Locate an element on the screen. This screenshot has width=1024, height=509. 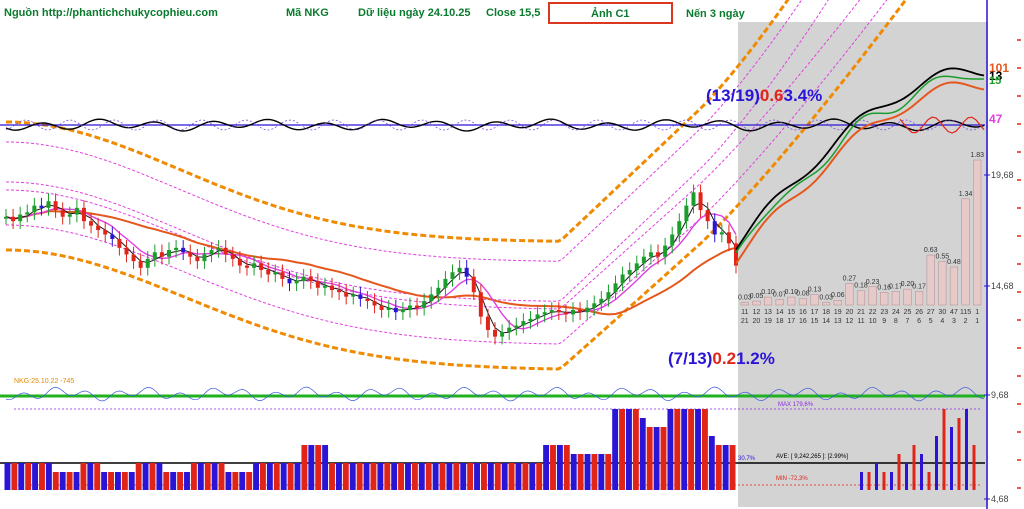
price-tick-label: 9,68 is located at coordinates (1000, 395).